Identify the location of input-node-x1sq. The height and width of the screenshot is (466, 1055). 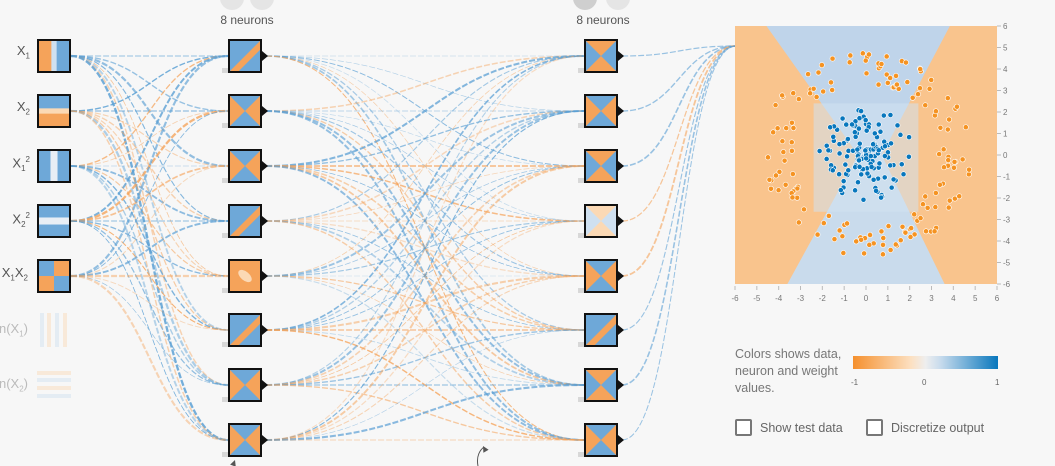
(54, 166).